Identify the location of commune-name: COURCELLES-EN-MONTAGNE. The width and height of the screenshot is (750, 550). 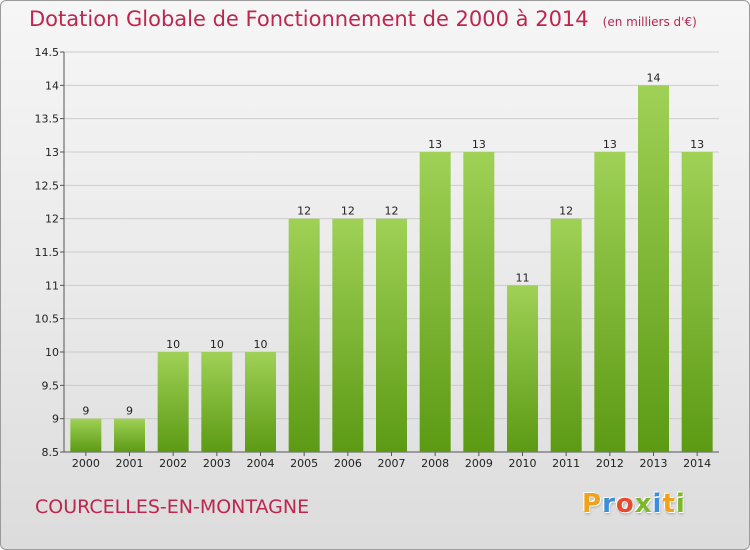
(172, 507).